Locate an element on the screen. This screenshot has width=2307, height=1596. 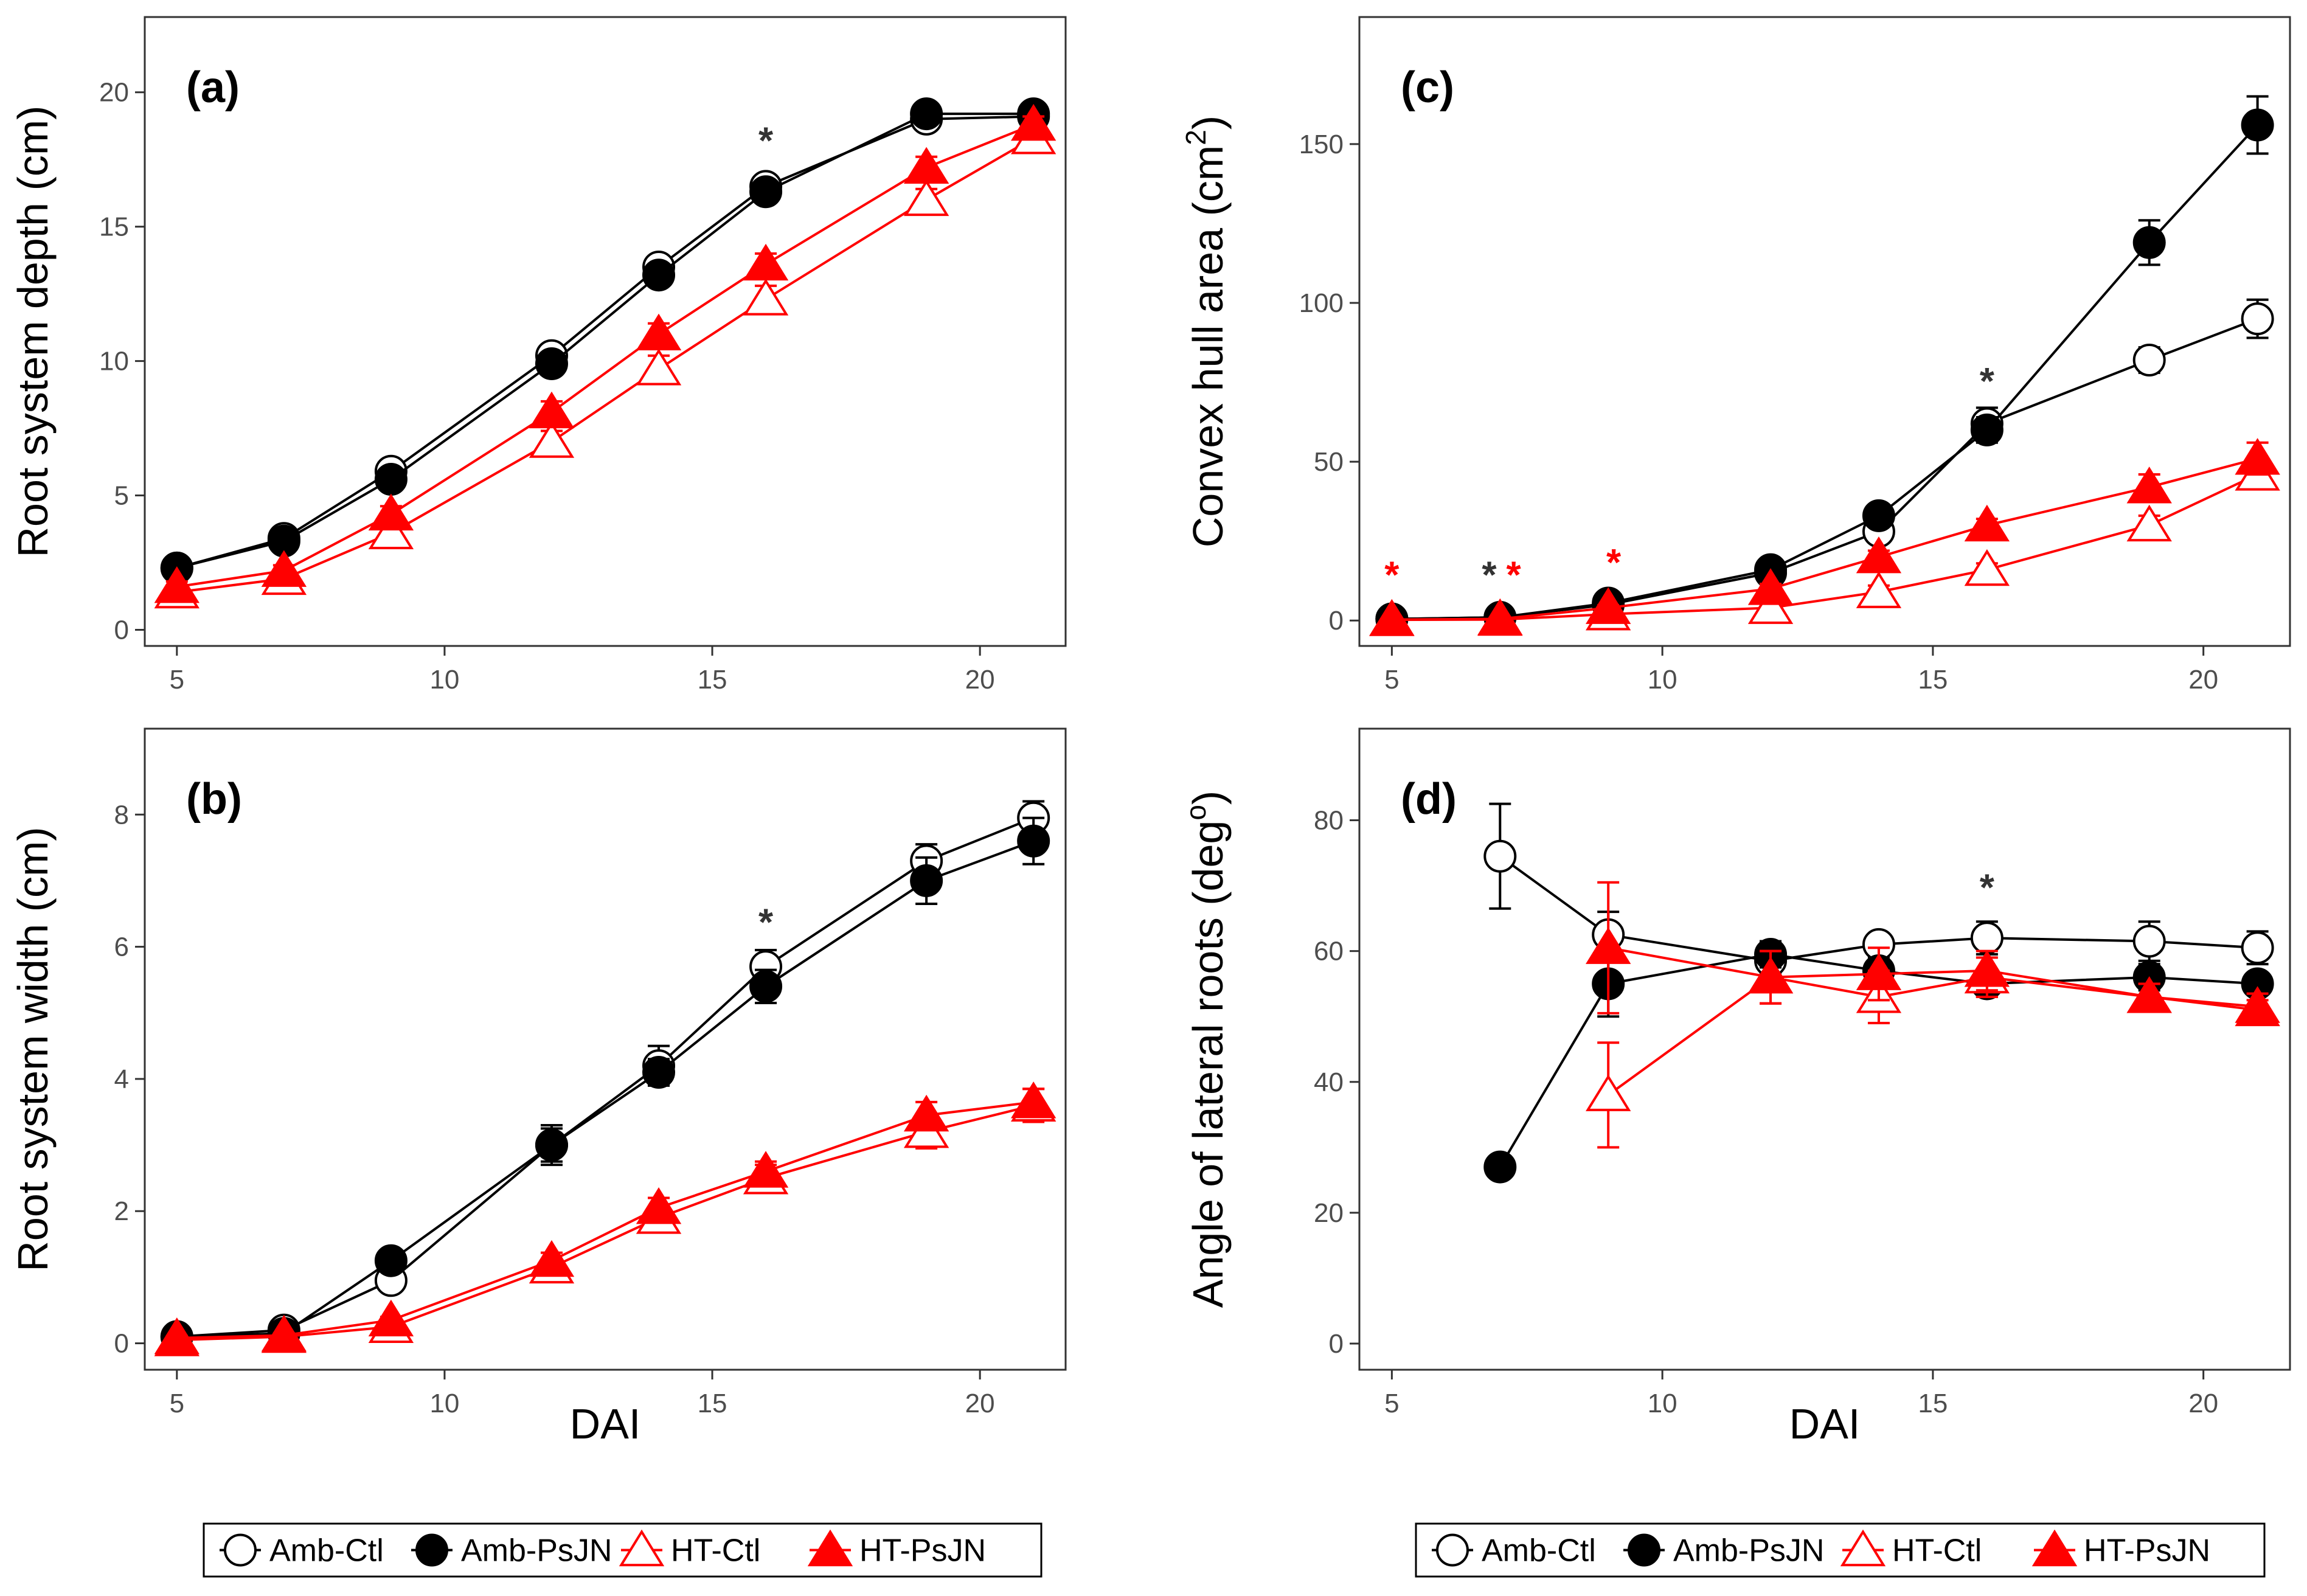
y-tick-label-d: 60 is located at coordinates (1329, 951).